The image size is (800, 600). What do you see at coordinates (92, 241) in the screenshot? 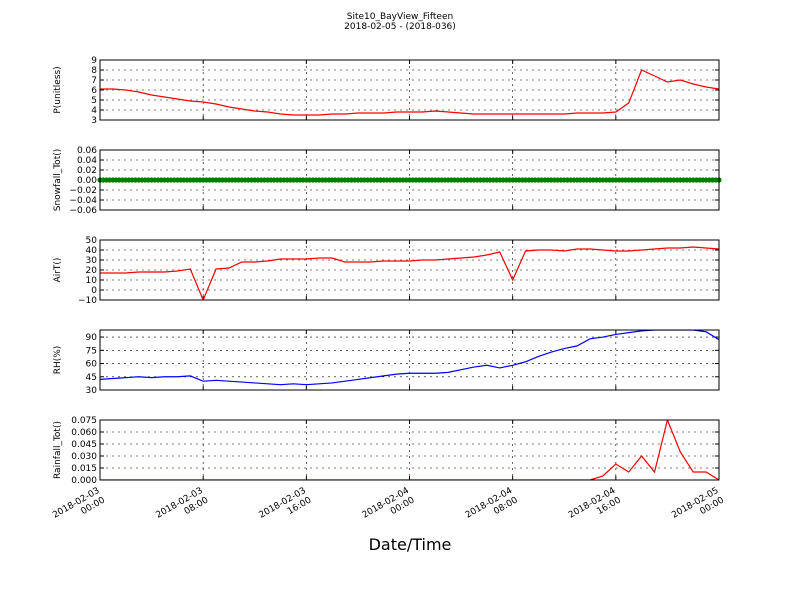
I see `y-tick-label: 50` at bounding box center [92, 241].